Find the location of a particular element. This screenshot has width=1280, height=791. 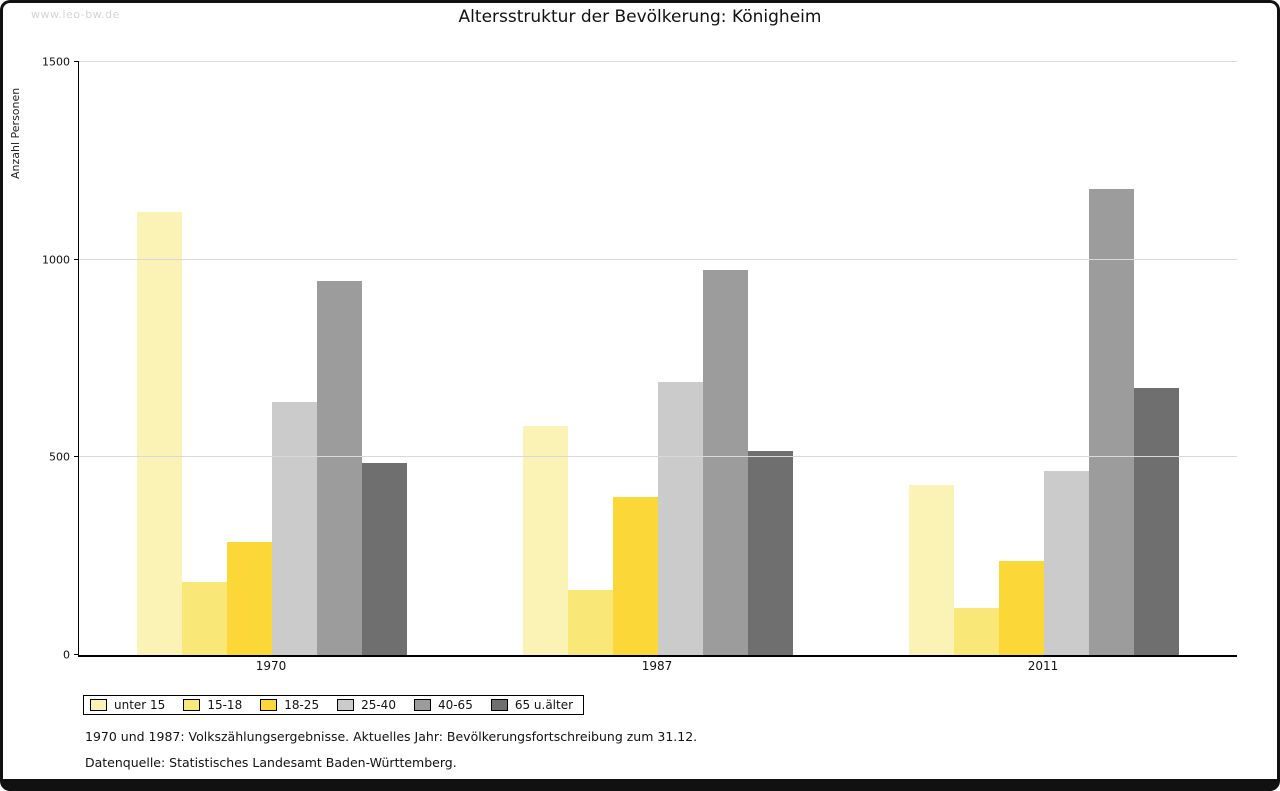

x-tick-label-1987: 1987 is located at coordinates (657, 666).